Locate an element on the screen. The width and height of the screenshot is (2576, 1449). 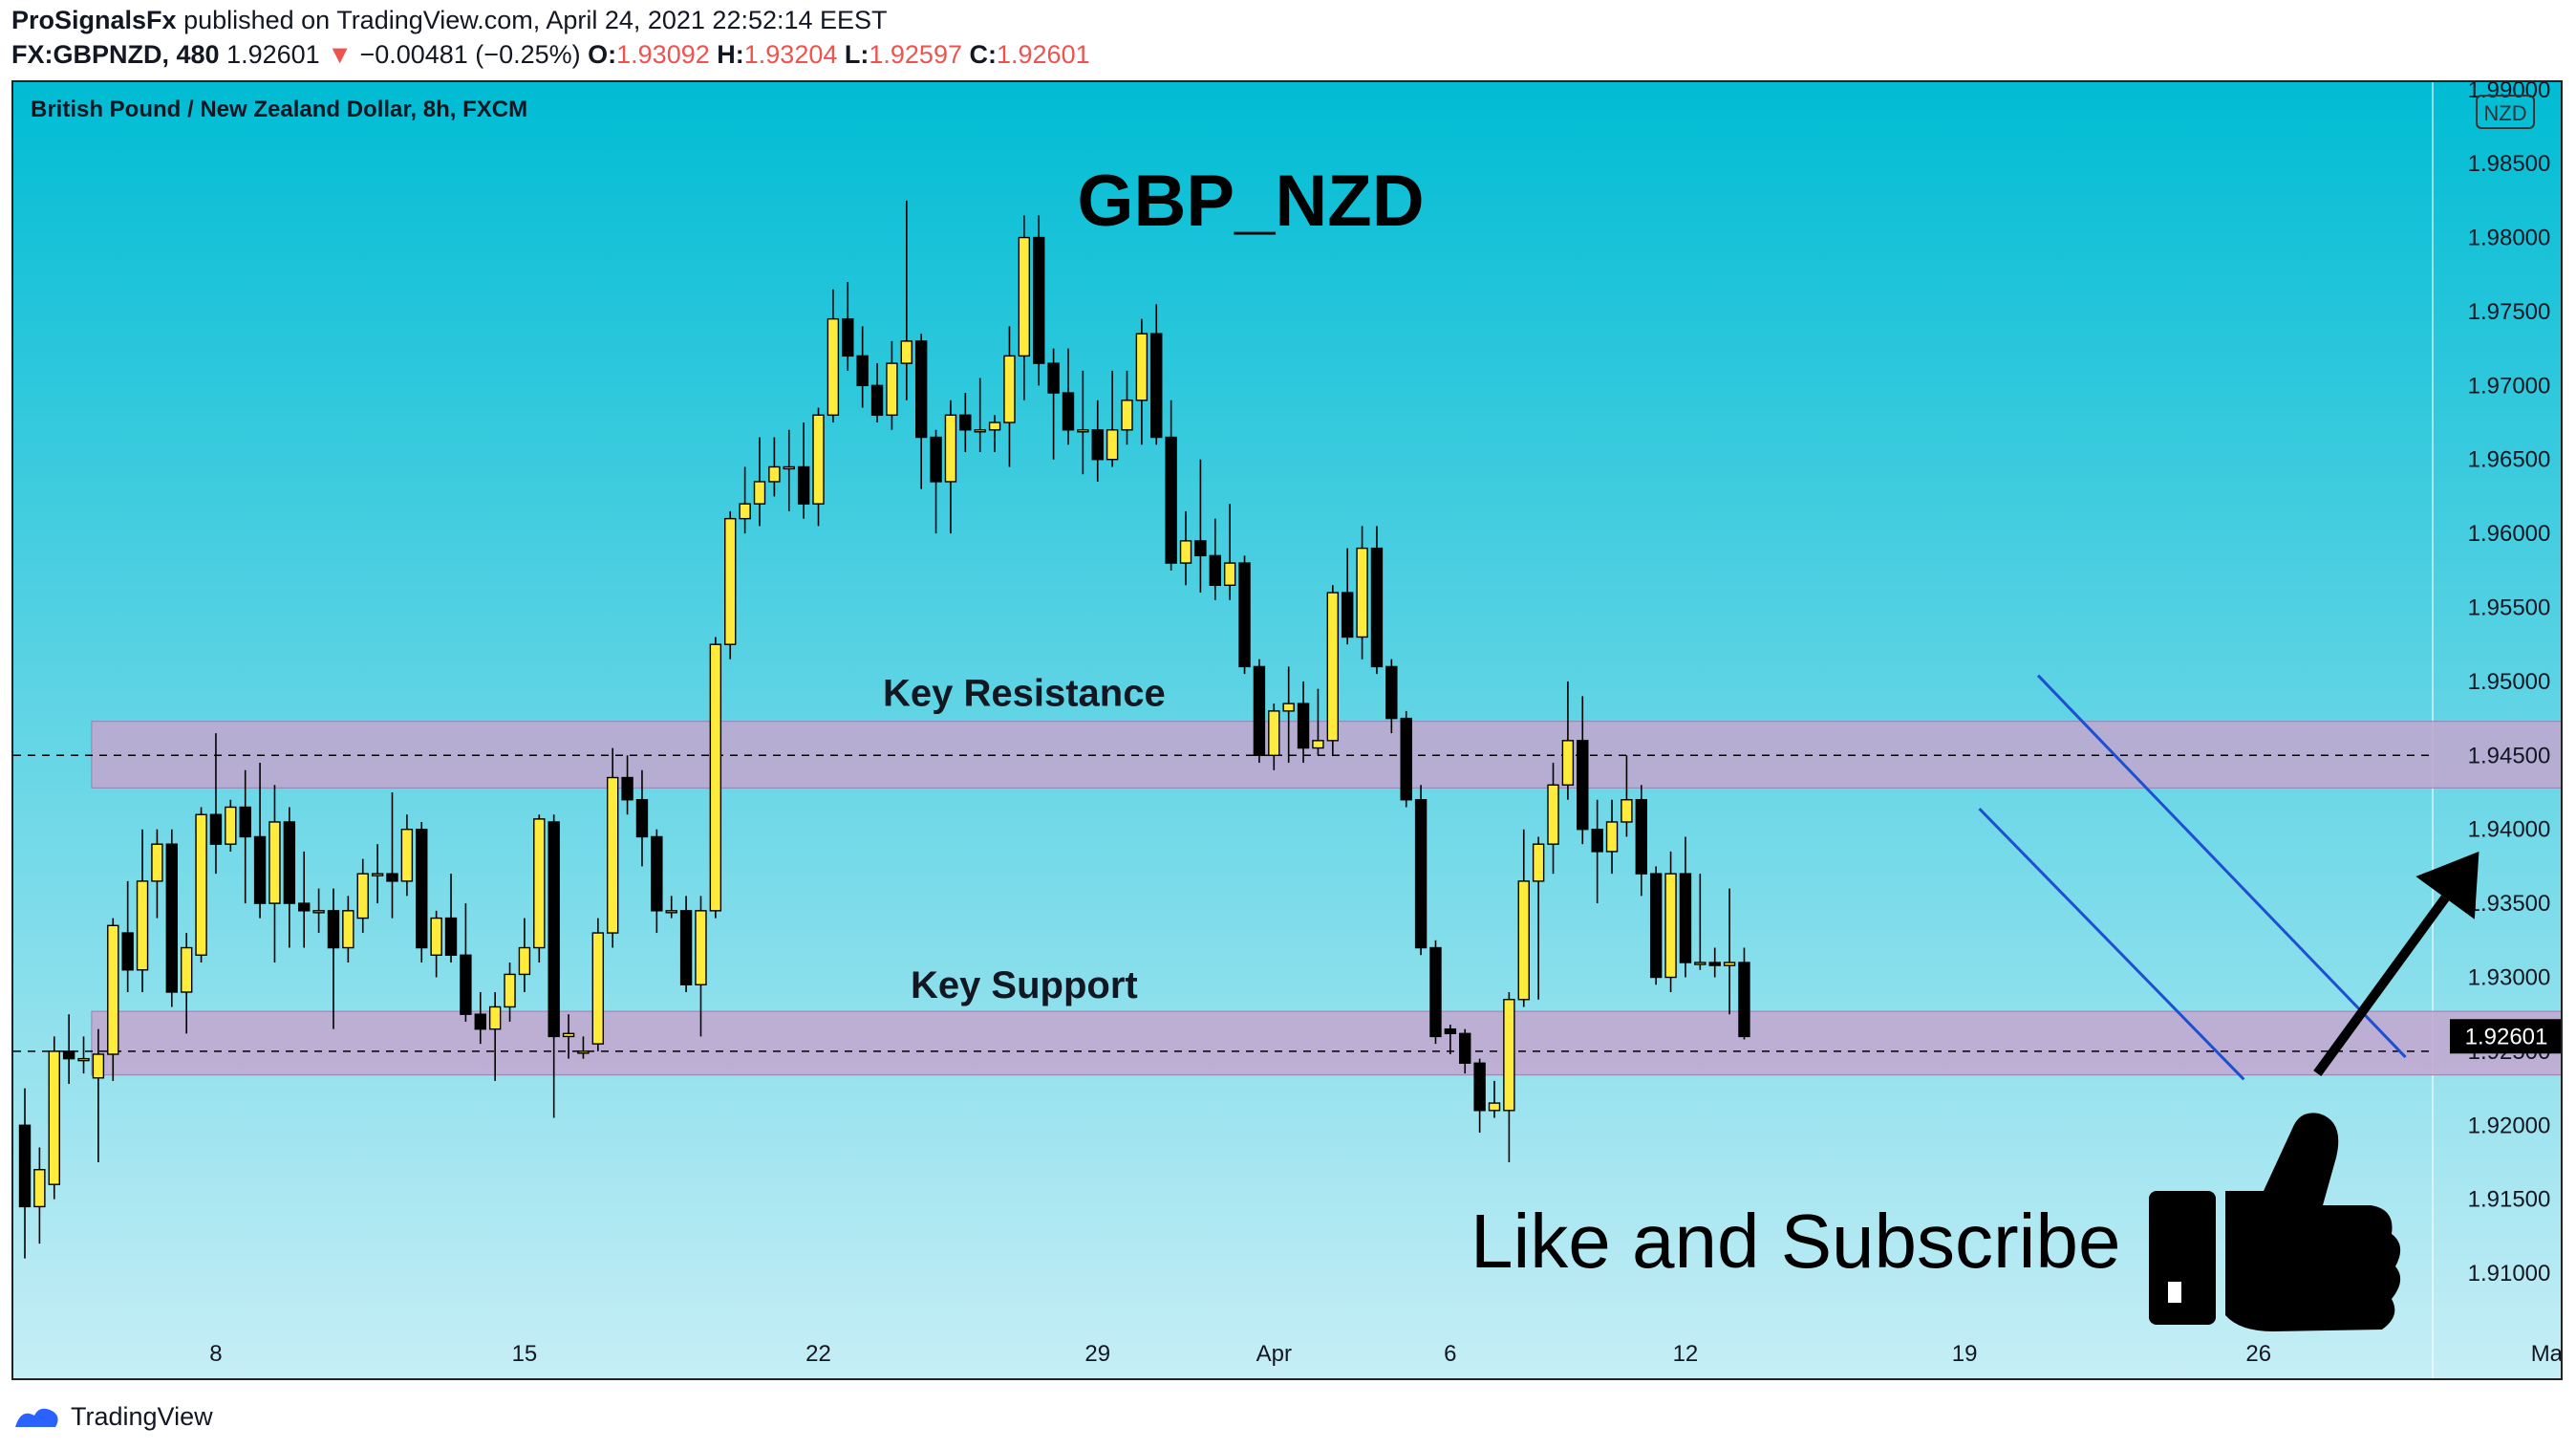
last-price-label: 1.92601 is located at coordinates (2506, 1036).